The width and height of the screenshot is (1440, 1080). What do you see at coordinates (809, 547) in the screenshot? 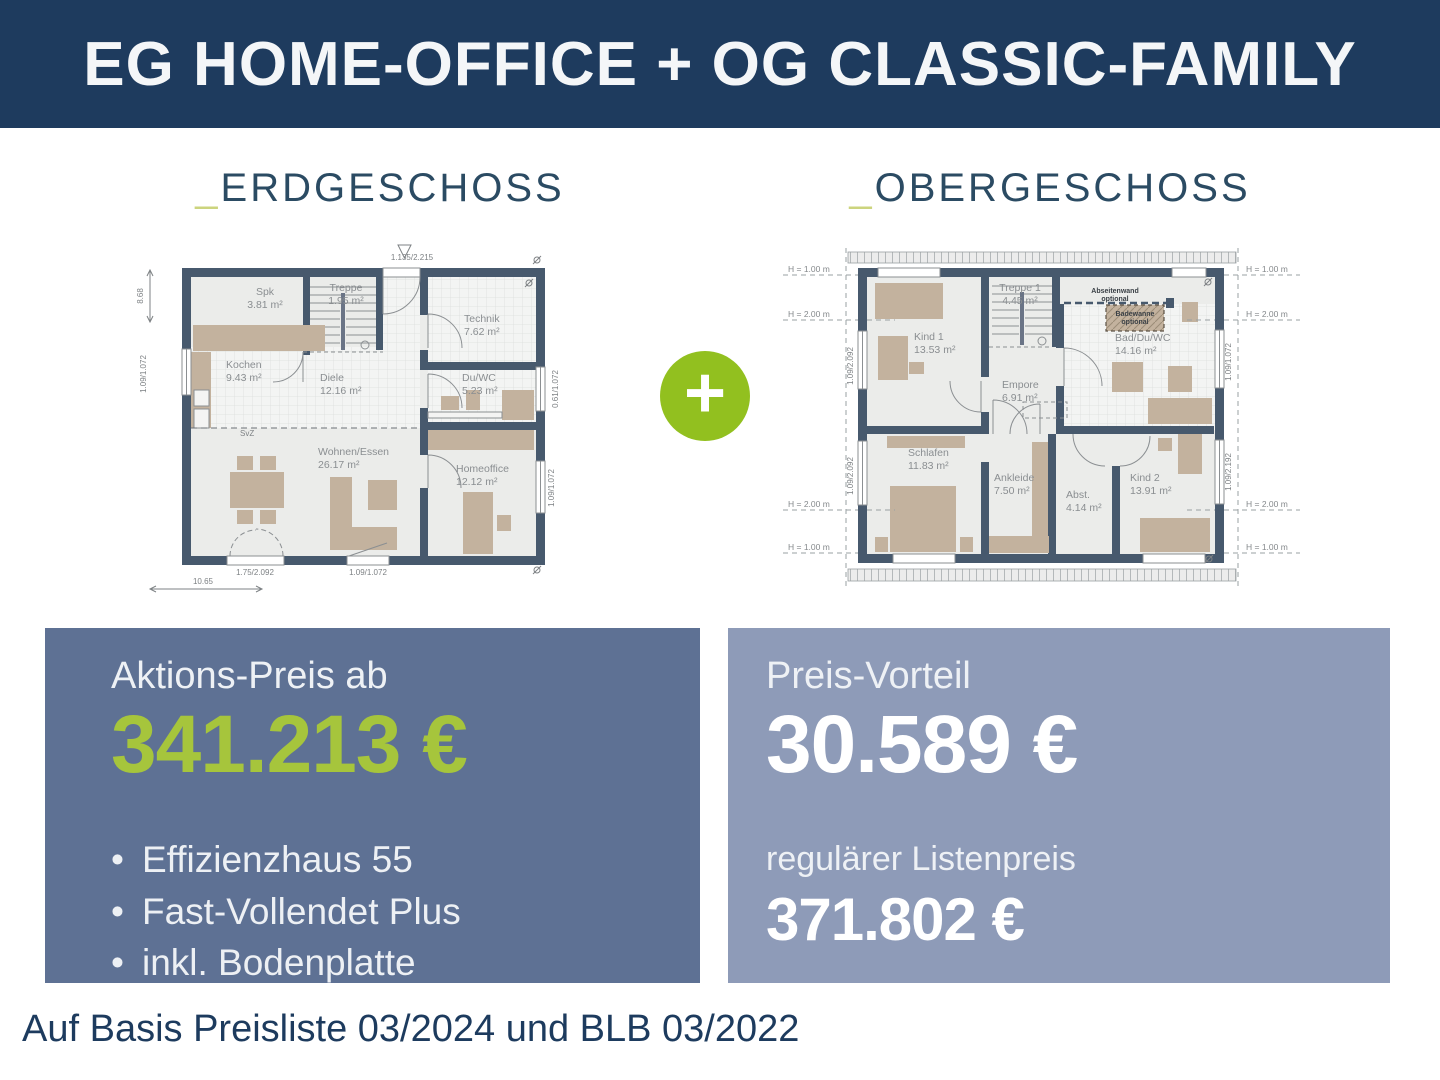
I see `og-hlabel-left-4: H = 1.00 m` at bounding box center [809, 547].